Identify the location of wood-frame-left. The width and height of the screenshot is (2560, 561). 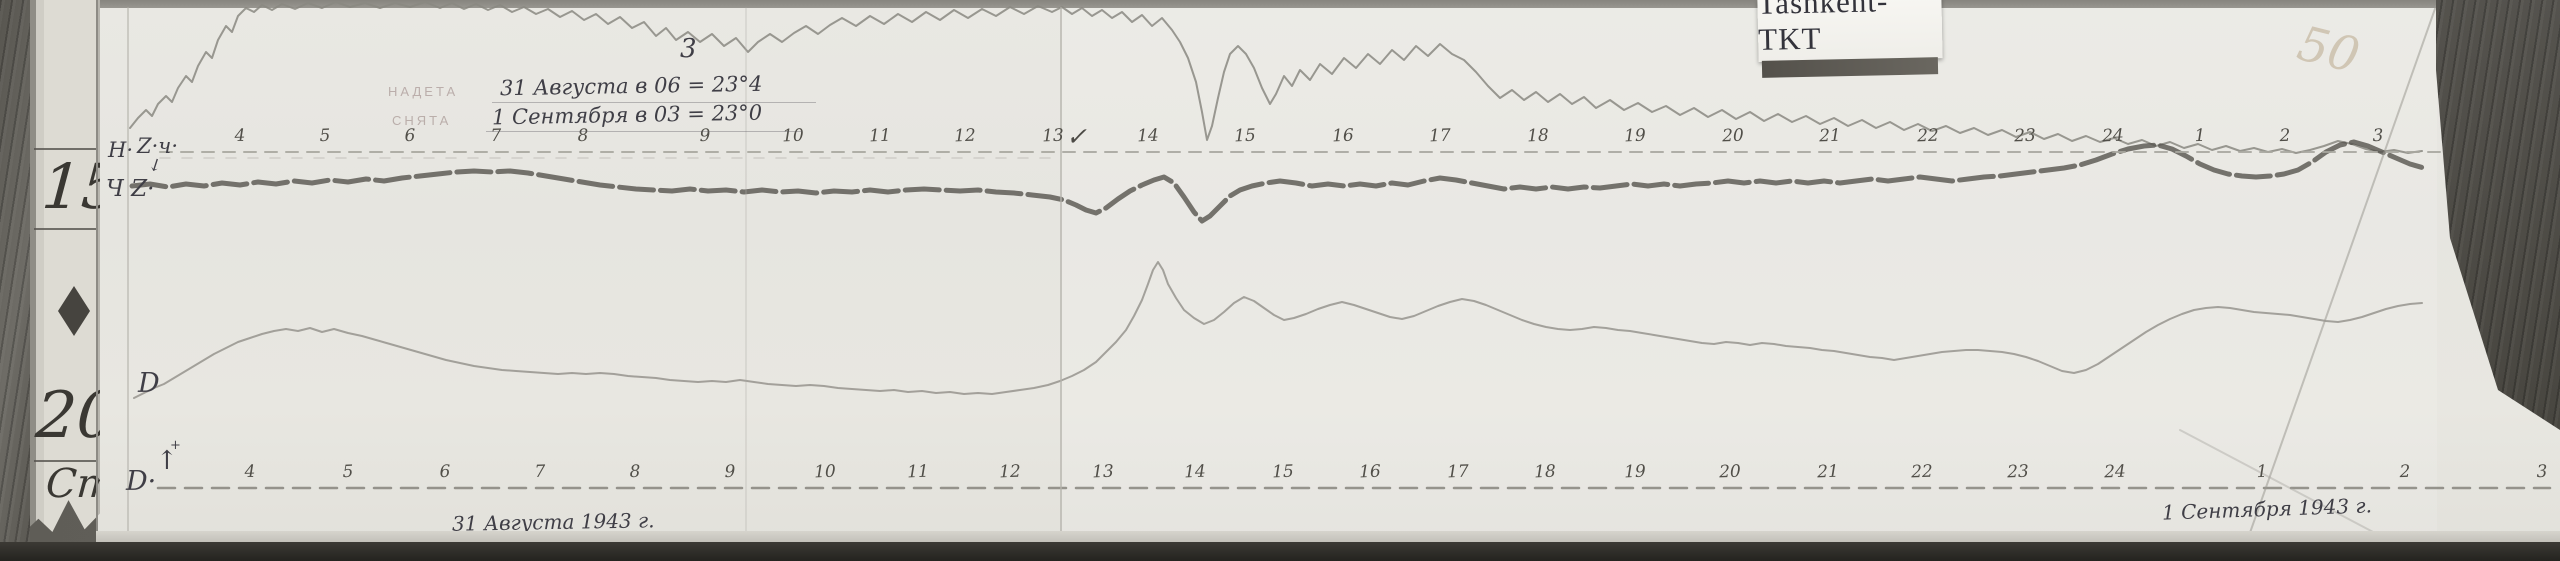
(15, 280).